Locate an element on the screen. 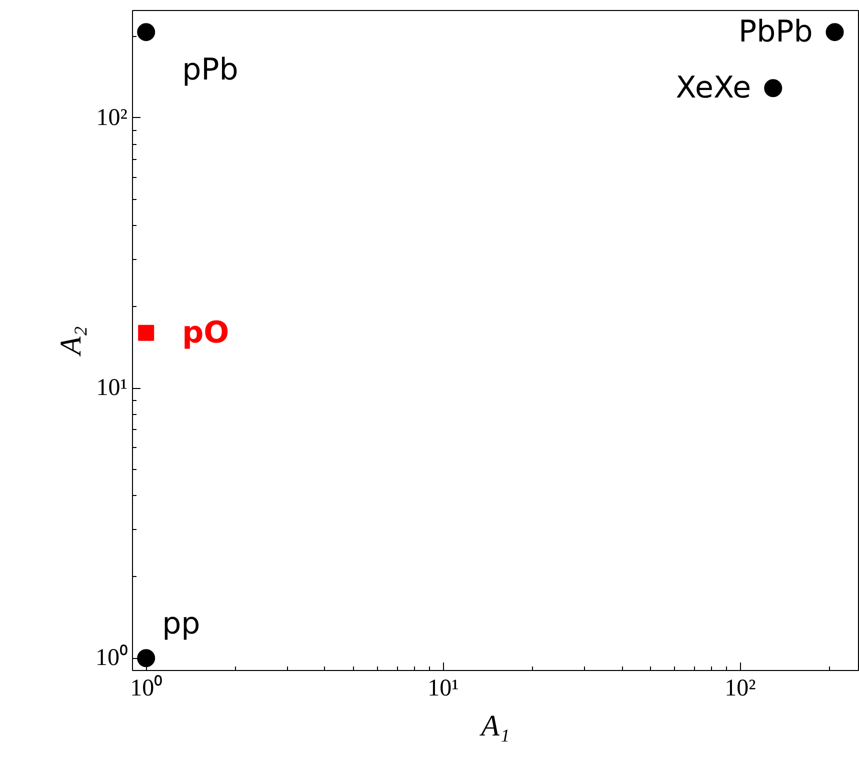 This screenshot has height=762, width=859. x-tick-label: 10² is located at coordinates (740, 689).